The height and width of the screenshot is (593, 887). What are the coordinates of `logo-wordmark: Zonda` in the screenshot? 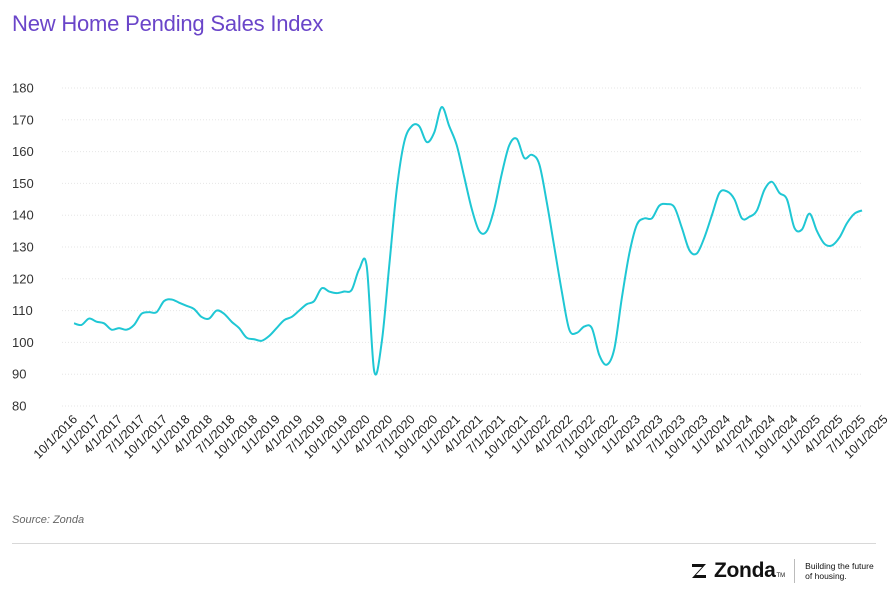 It's located at (745, 570).